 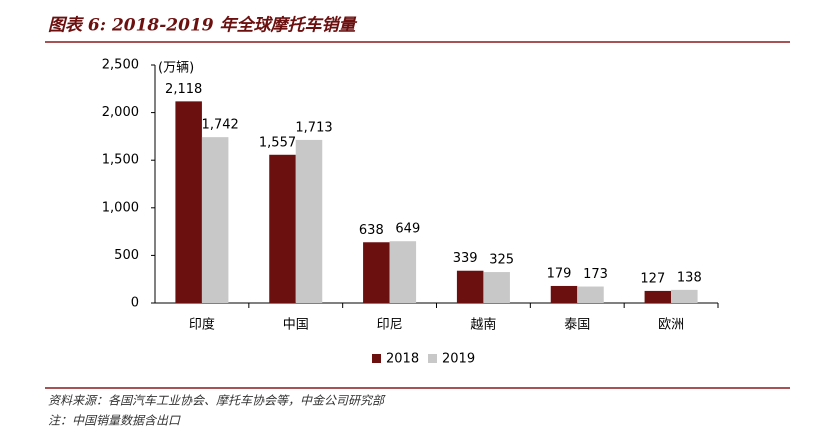 What do you see at coordinates (114, 421) in the screenshot?
I see `footnote: 注：中国销量数据含出口` at bounding box center [114, 421].